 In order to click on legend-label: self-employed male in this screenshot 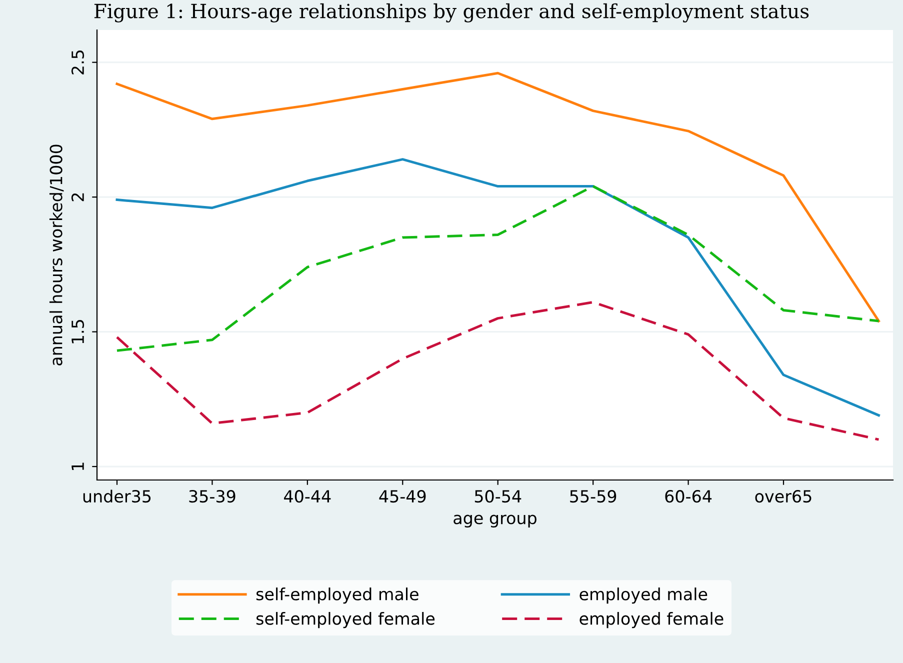, I will do `click(337, 596)`.